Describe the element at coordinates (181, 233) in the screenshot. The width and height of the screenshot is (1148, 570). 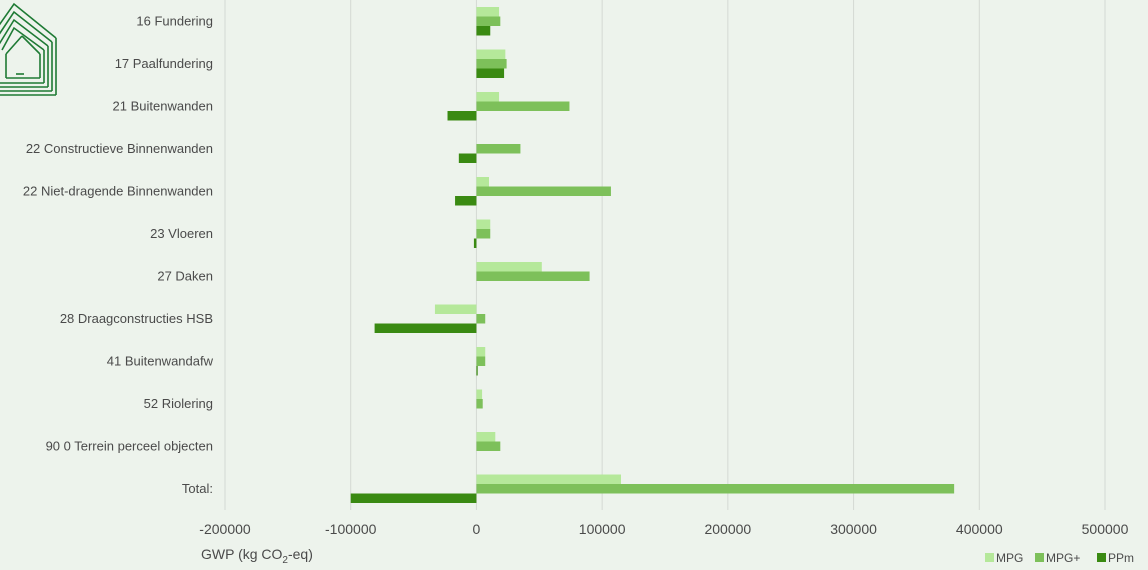
I see `category-label: 23 Vloeren` at that location.